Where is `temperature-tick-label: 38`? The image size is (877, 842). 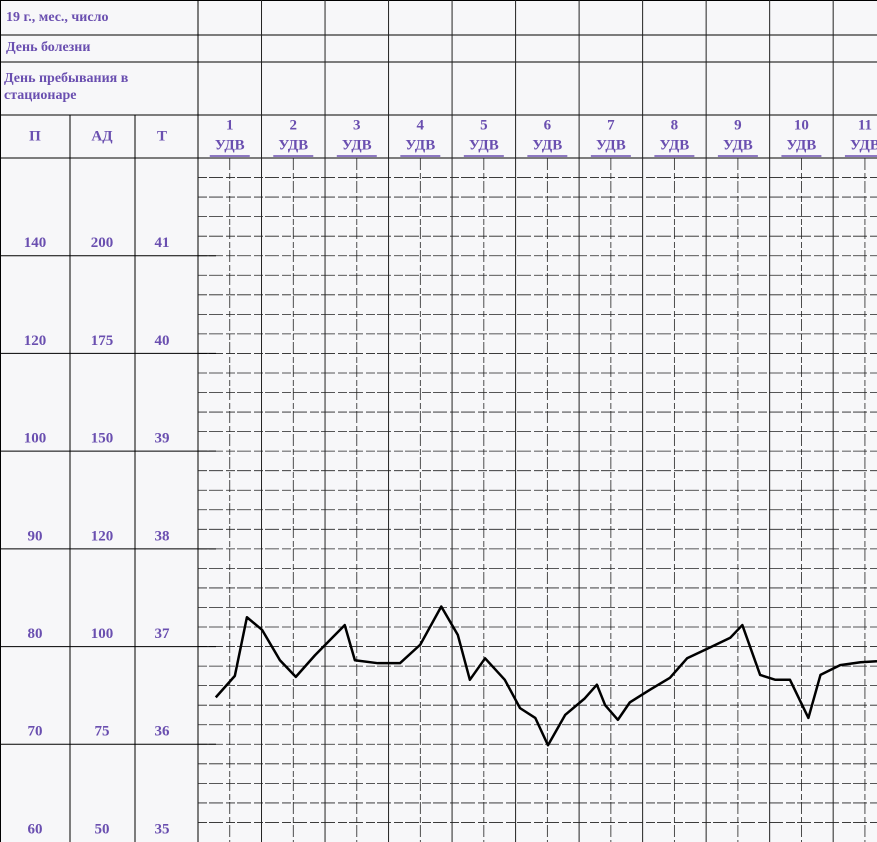
temperature-tick-label: 38 is located at coordinates (162, 536).